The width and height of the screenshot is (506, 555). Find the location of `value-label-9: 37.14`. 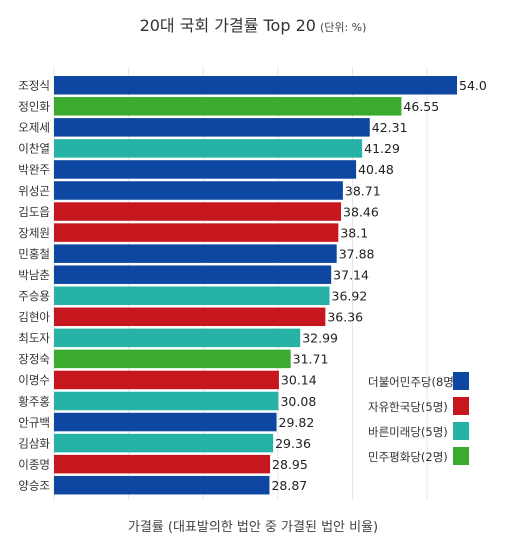

value-label-9: 37.14 is located at coordinates (351, 274).